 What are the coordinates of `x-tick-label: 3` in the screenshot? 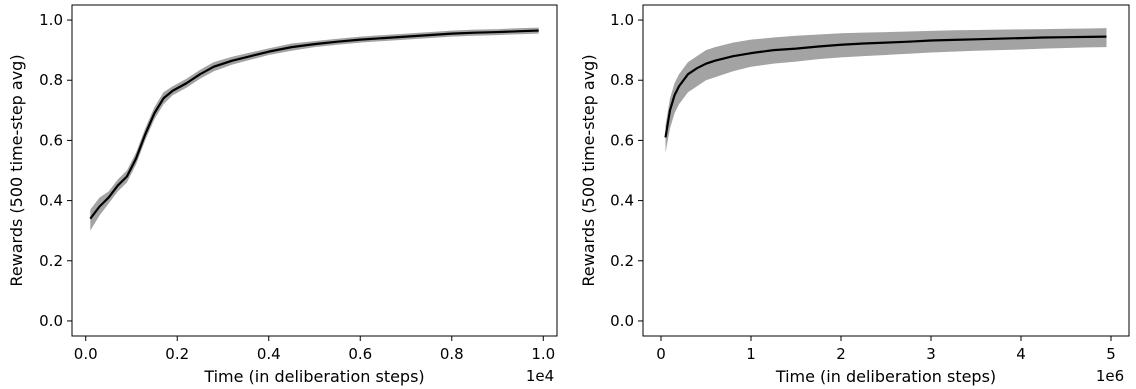 It's located at (931, 354).